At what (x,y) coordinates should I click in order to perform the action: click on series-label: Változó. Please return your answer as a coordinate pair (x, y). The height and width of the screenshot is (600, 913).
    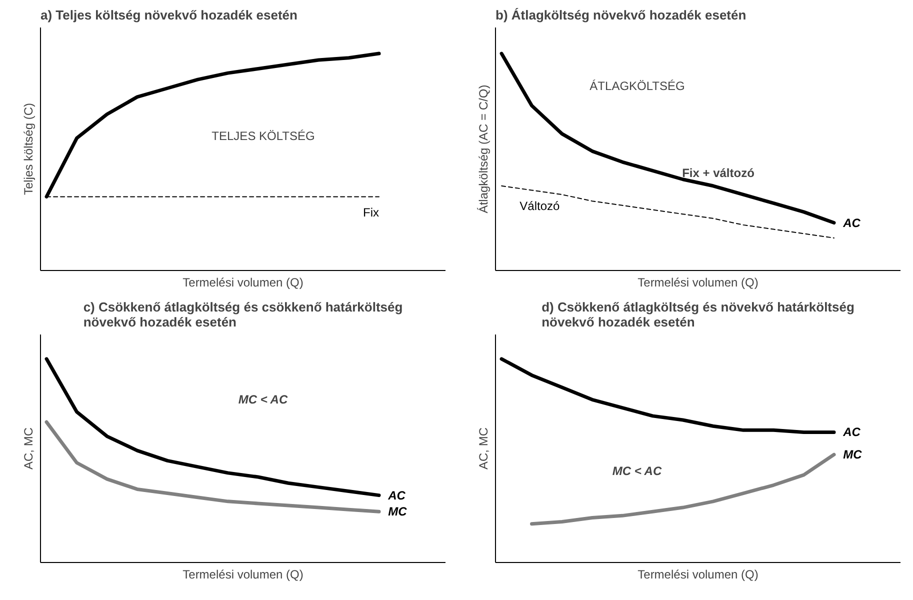
    Looking at the image, I should click on (540, 205).